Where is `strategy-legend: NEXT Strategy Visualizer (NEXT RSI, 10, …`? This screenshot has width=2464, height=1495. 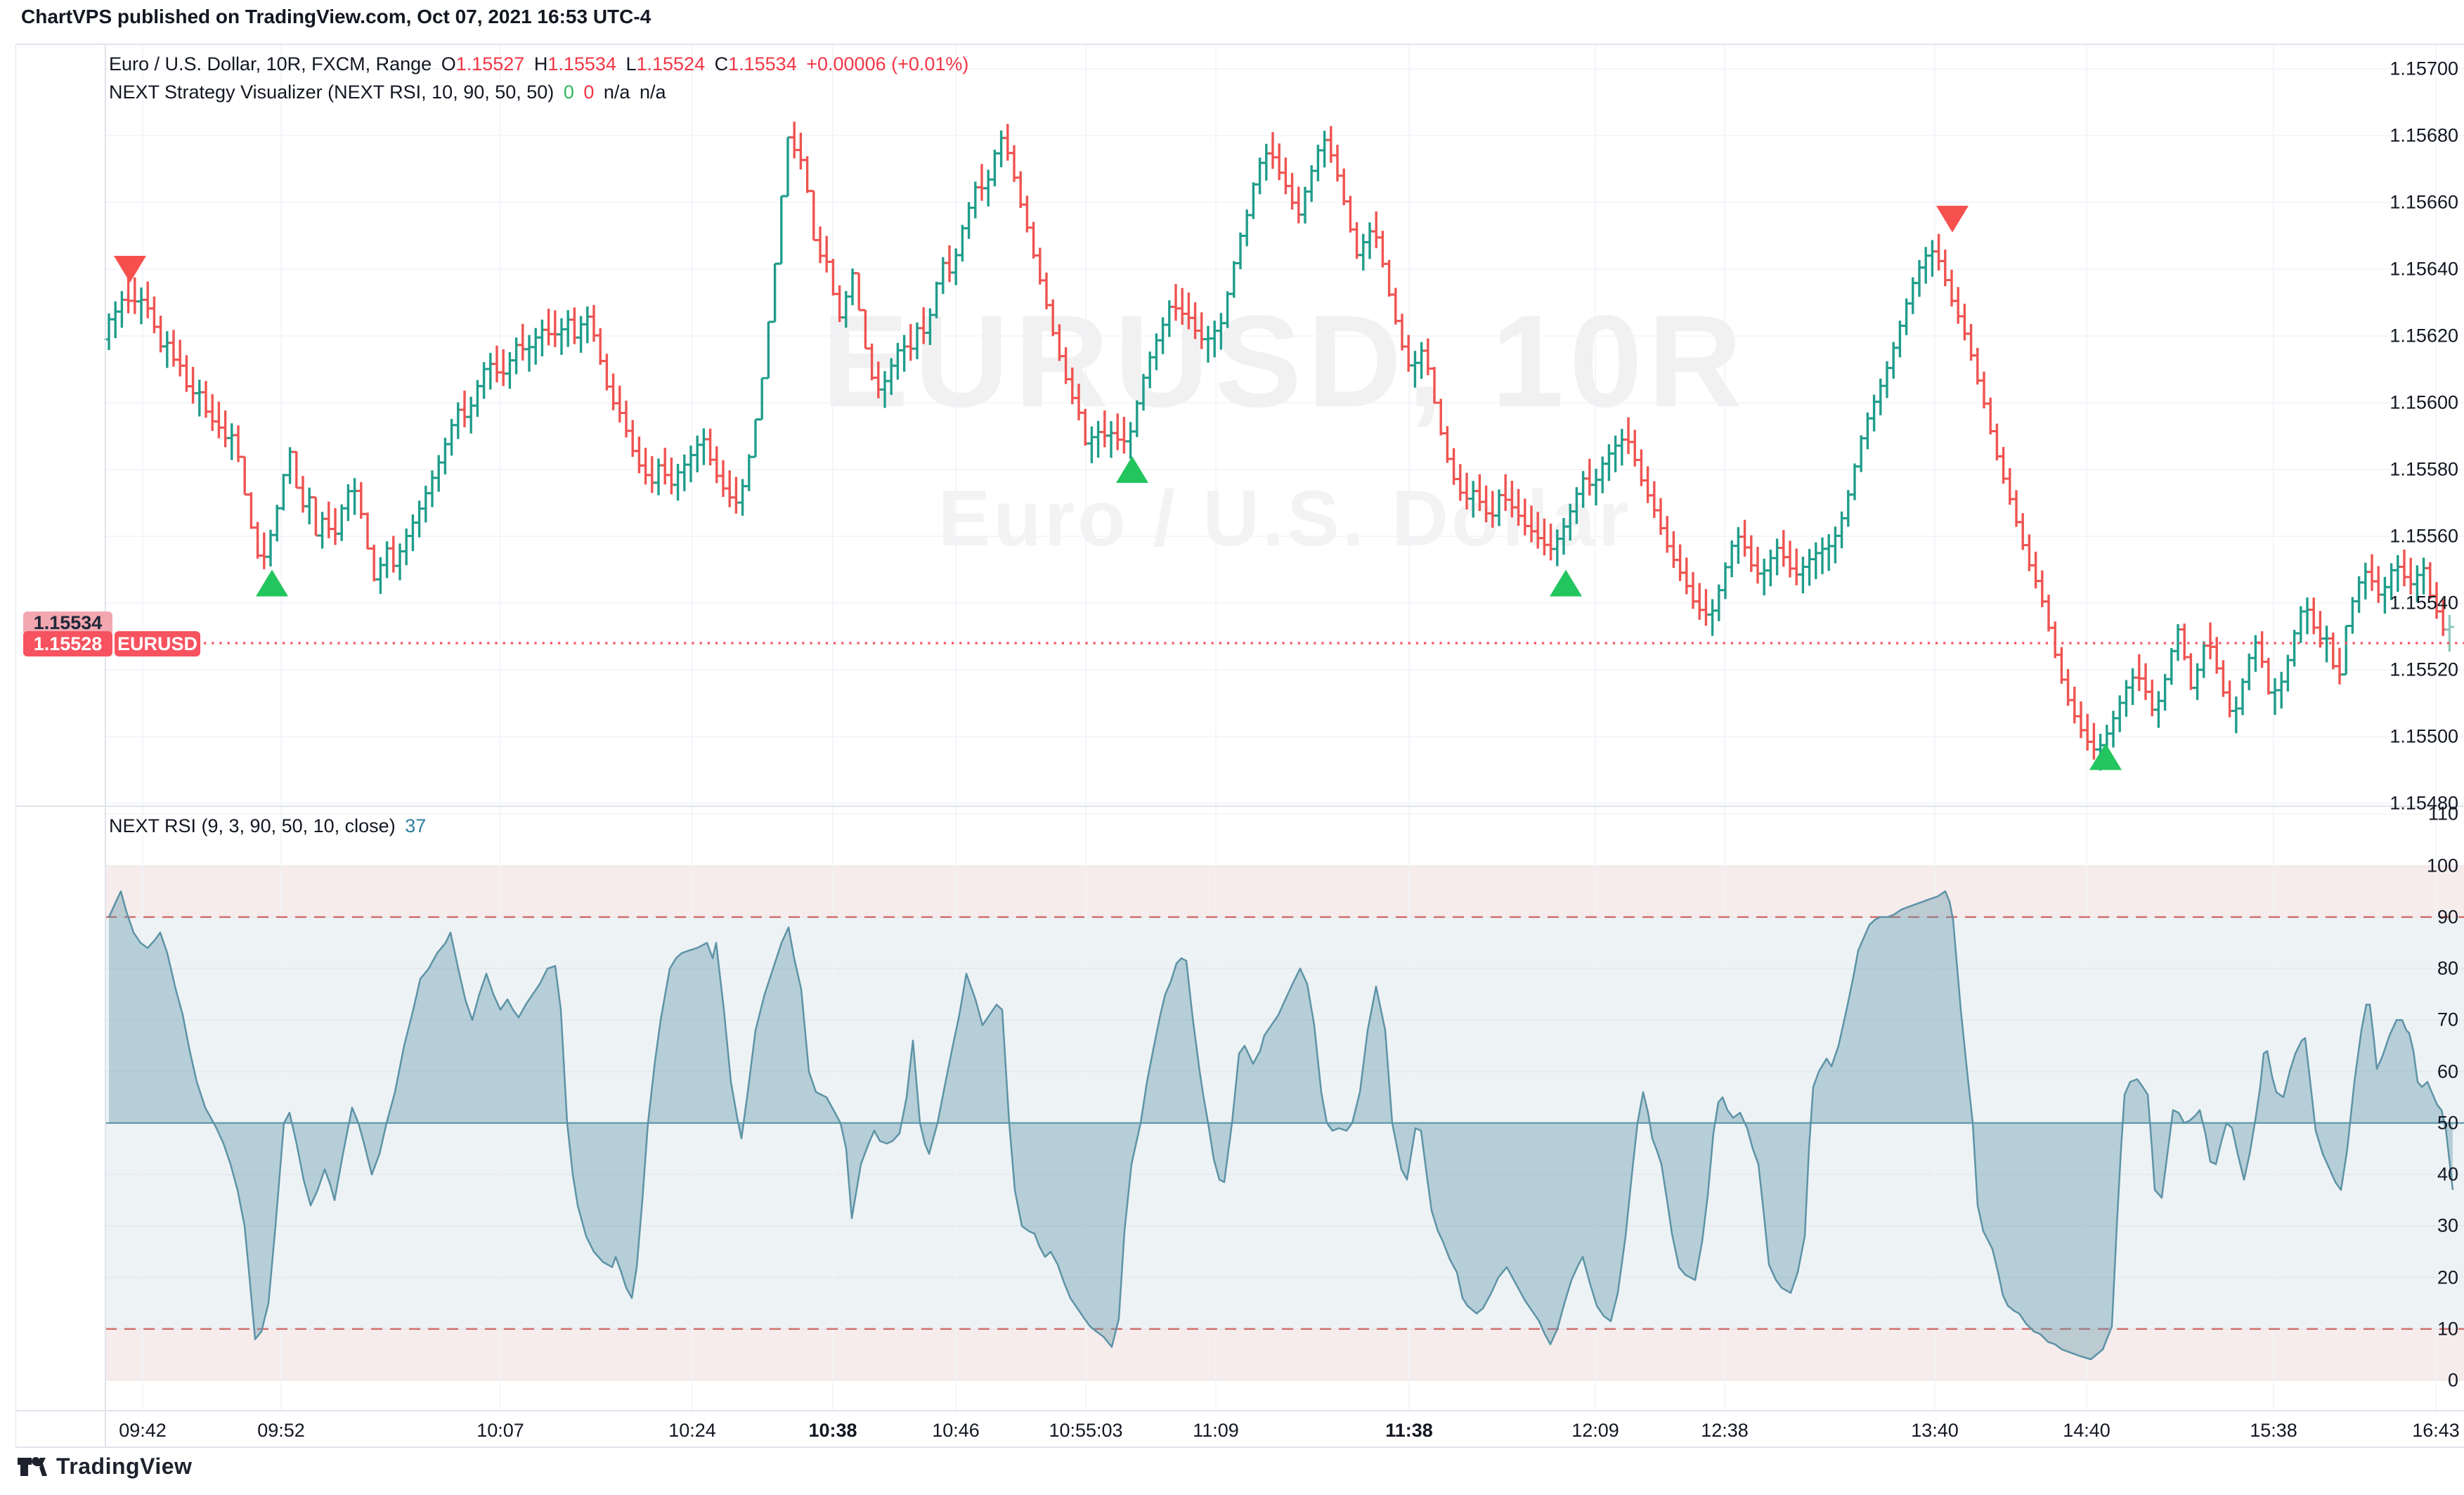
strategy-legend: NEXT Strategy Visualizer (NEXT RSI, 10, … is located at coordinates (390, 92).